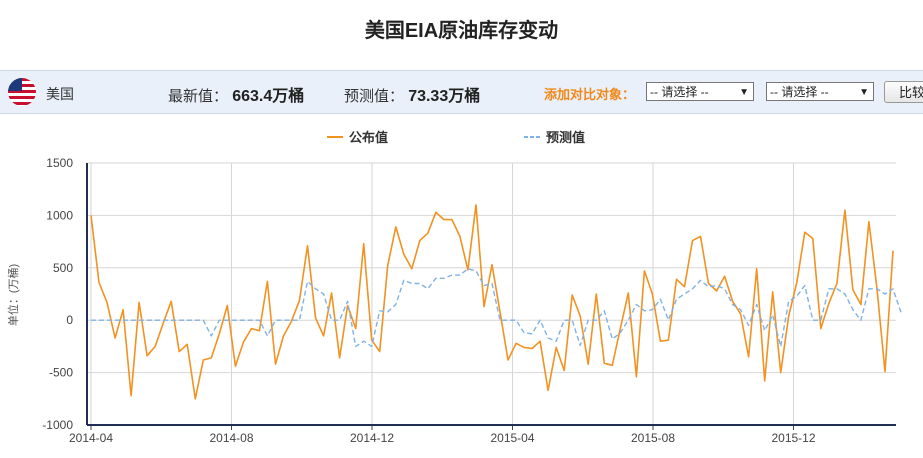  I want to click on legend-label: 预测值, so click(565, 137).